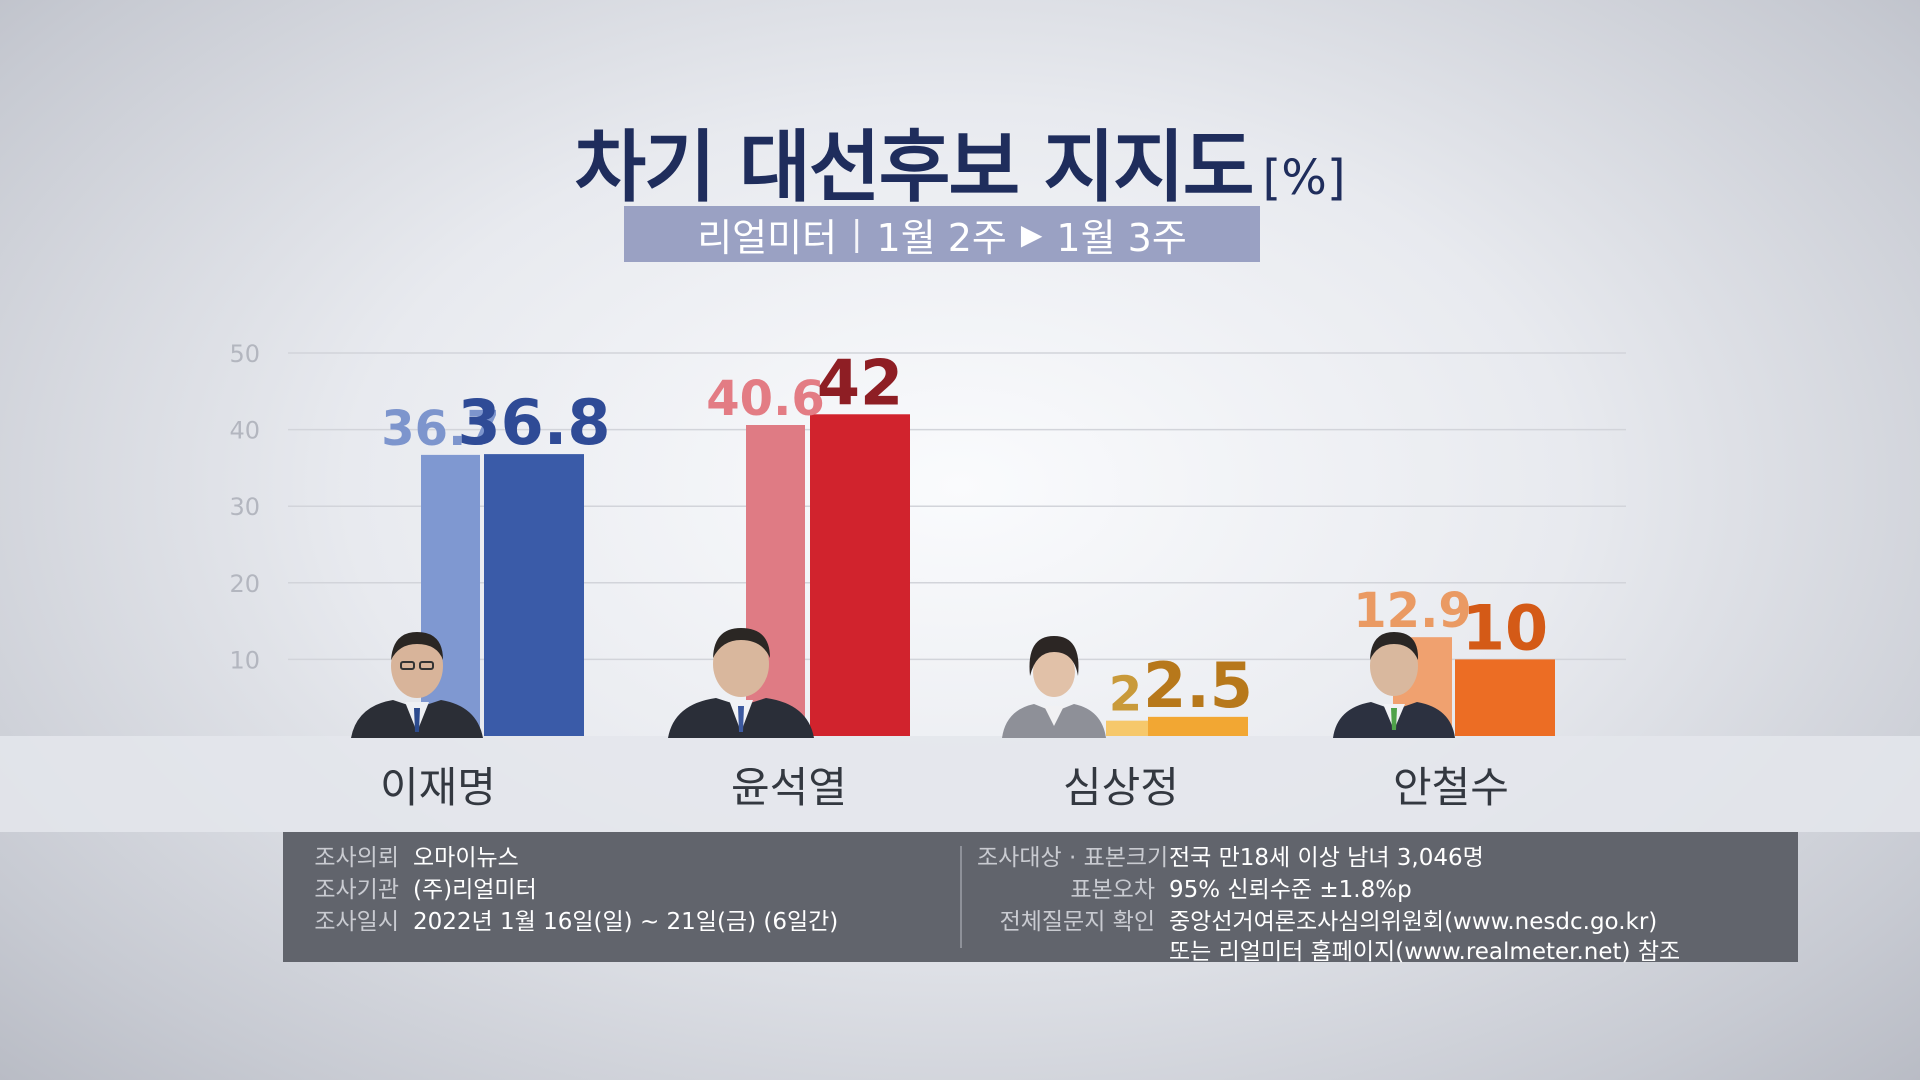 Image resolution: width=1920 pixels, height=1080 pixels. I want to click on candidate-name-ahncs: 안철수, so click(1451, 787).